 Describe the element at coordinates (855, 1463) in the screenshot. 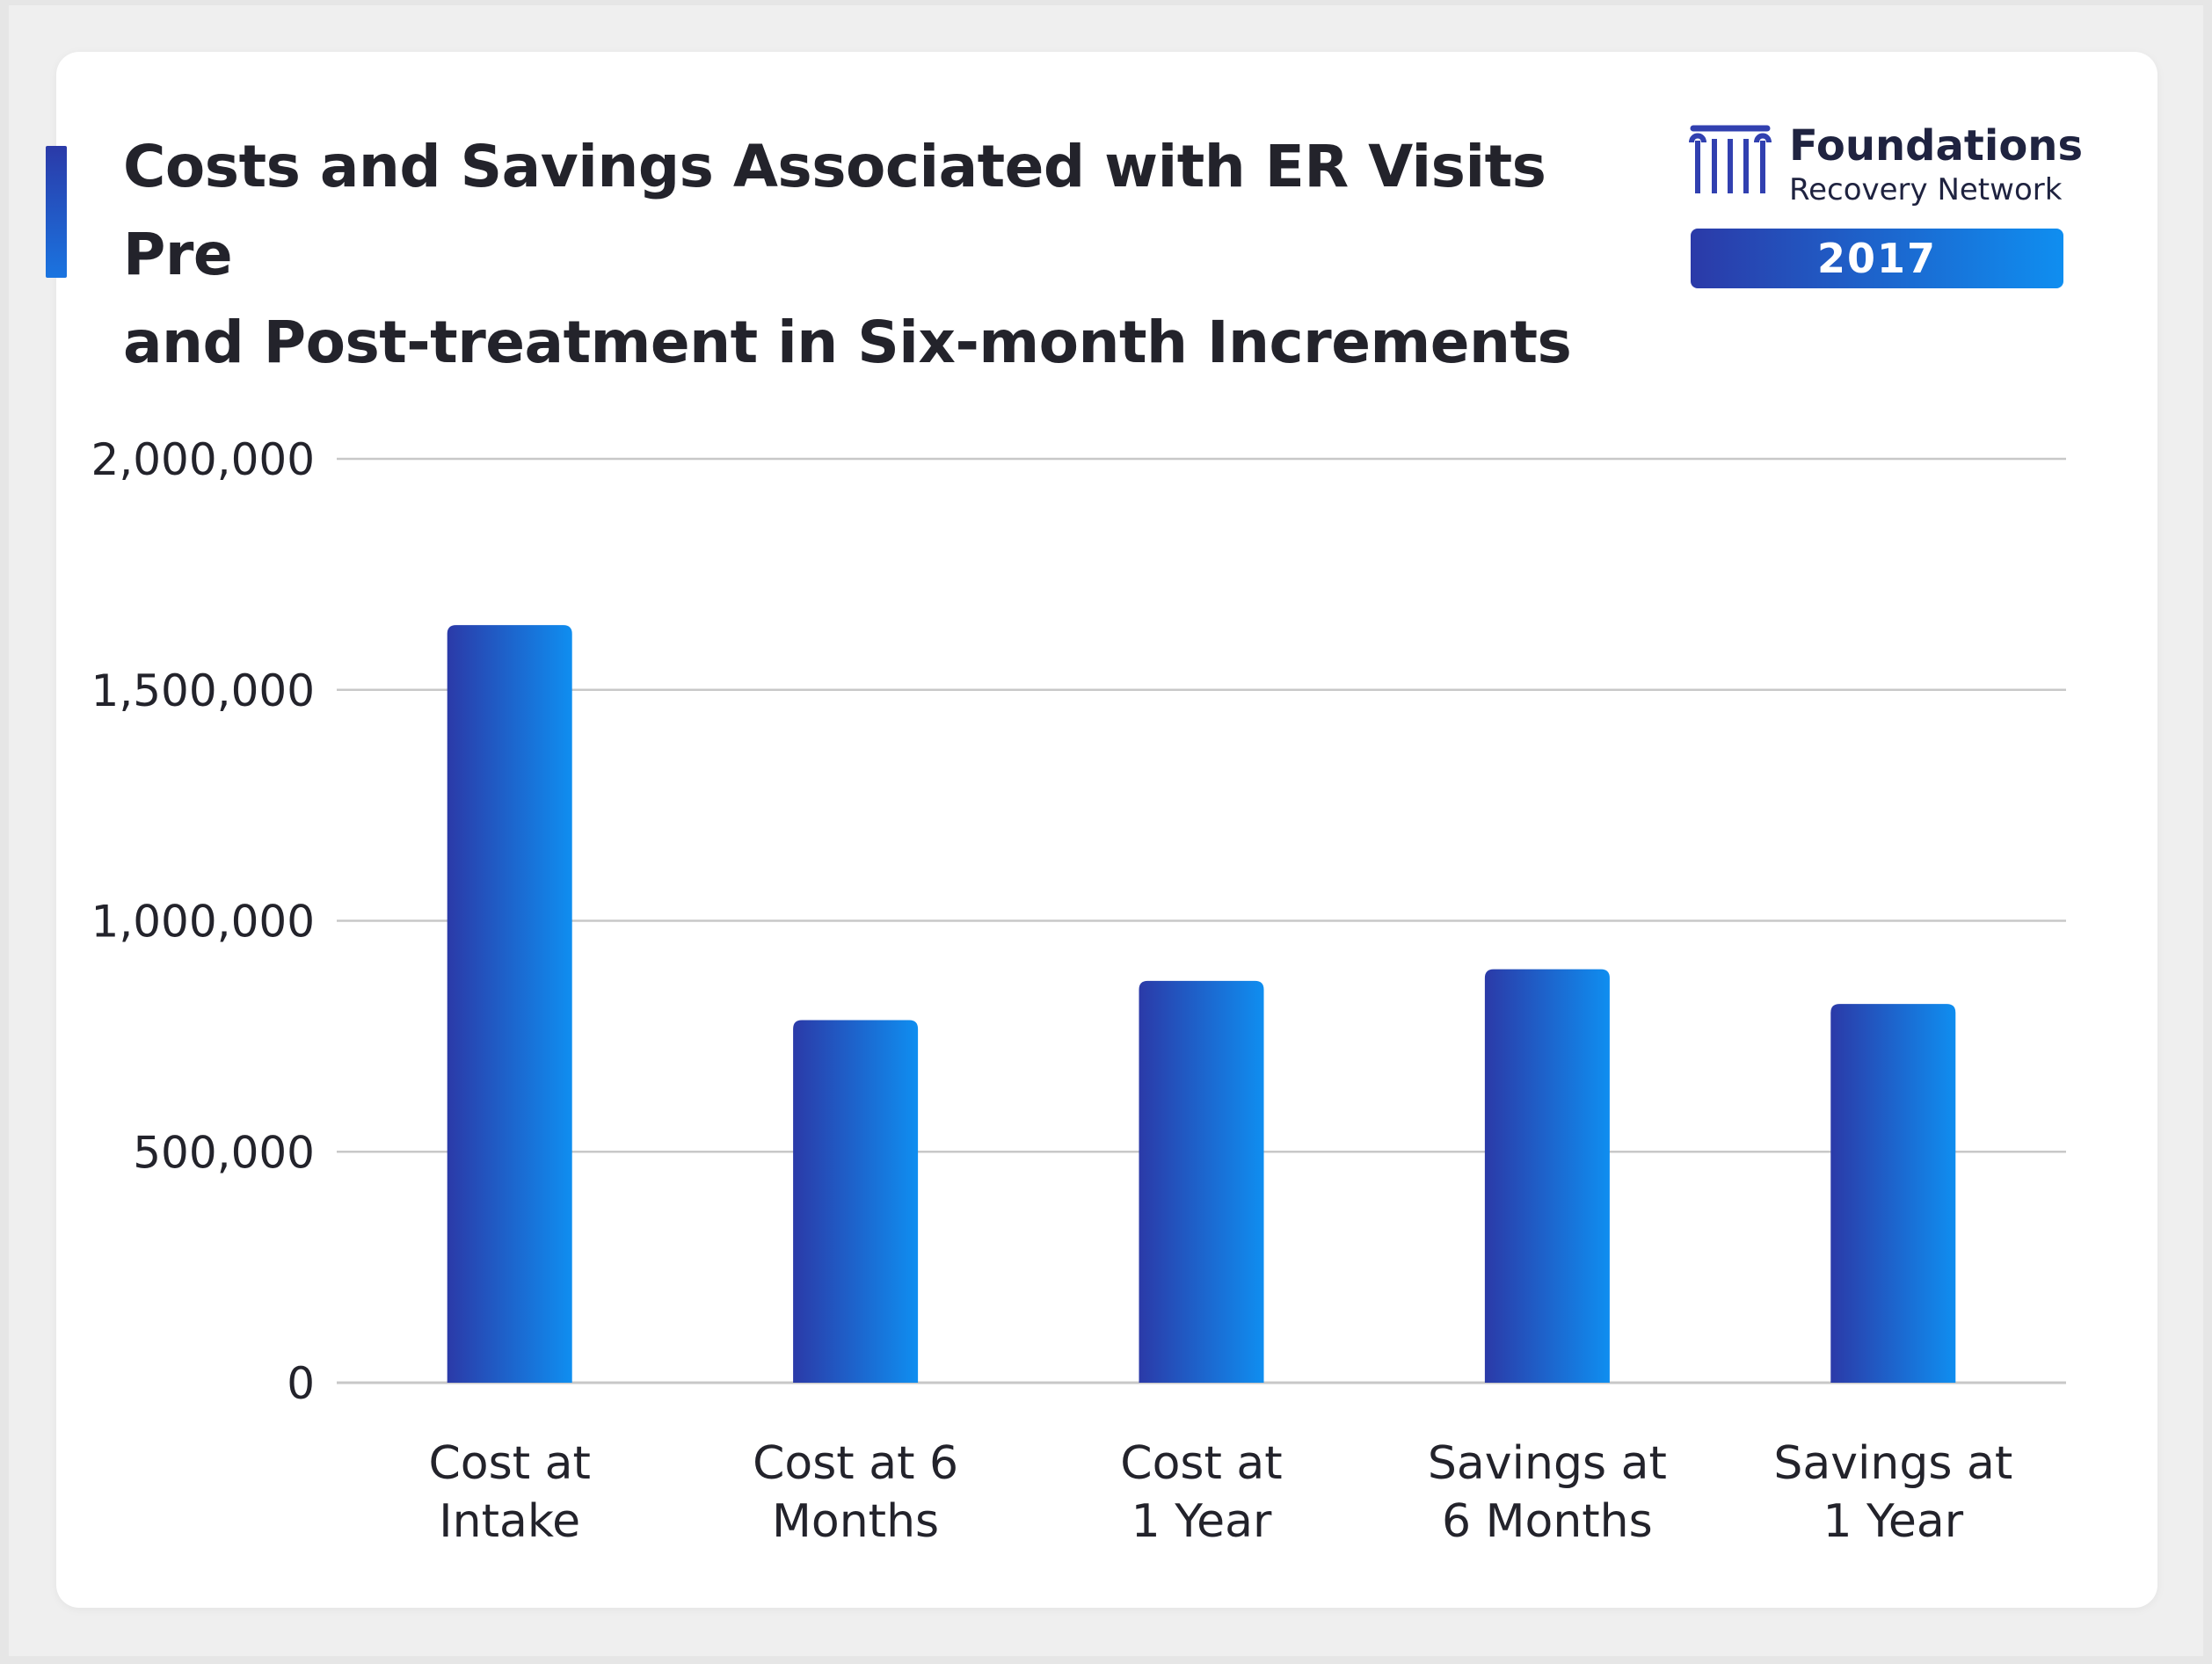

I see `x-tick-label: Cost at 6` at that location.